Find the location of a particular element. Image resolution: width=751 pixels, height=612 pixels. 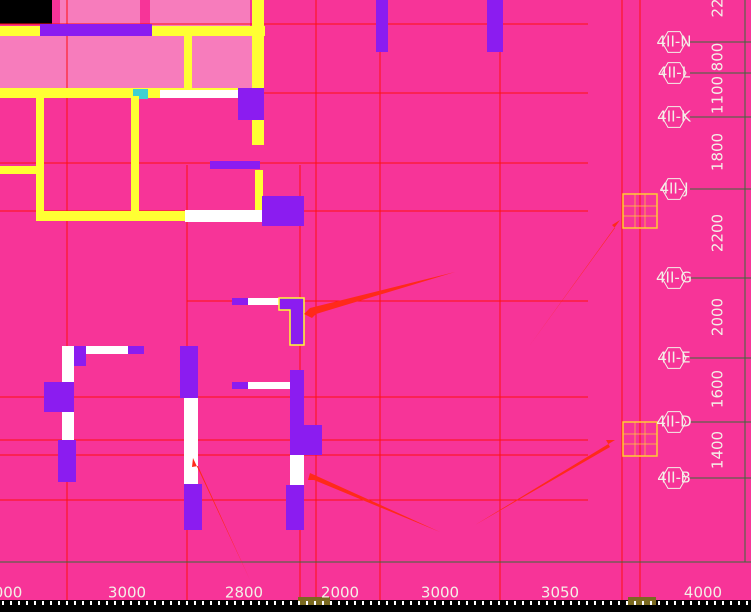

grid-label: 4II-K is located at coordinates (674, 117).